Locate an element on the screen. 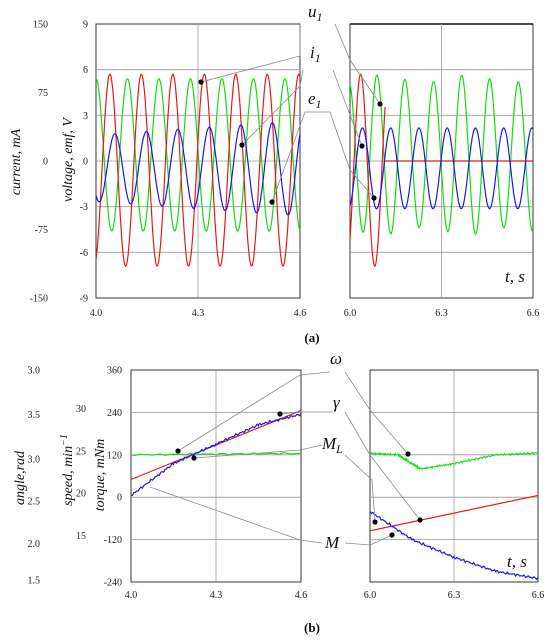  panel-a-marker-u1-left is located at coordinates (201, 82).